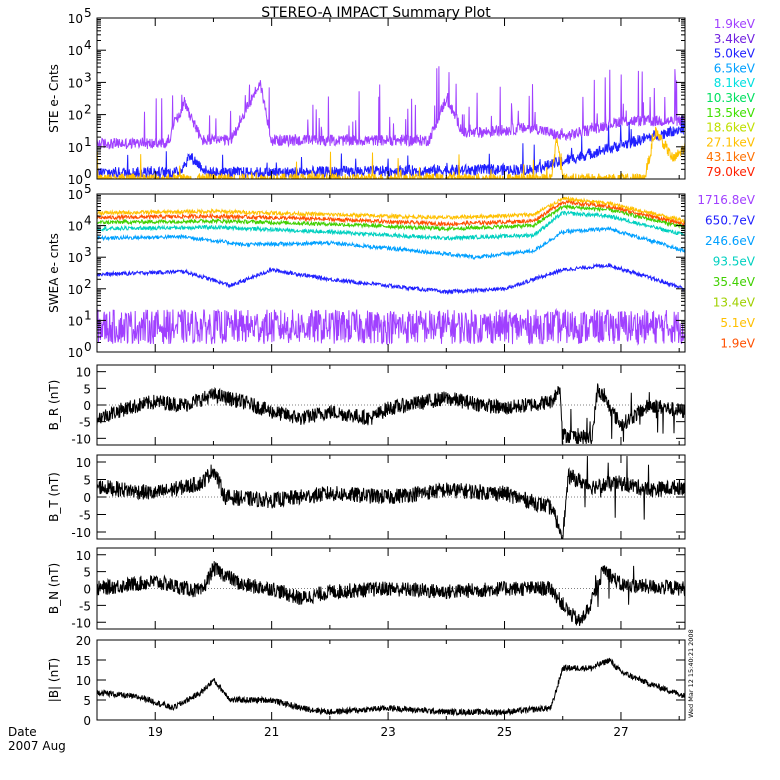 Image resolution: width=780 pixels, height=780 pixels. Describe the element at coordinates (620, 732) in the screenshot. I see `x-tick-label: 27` at that location.